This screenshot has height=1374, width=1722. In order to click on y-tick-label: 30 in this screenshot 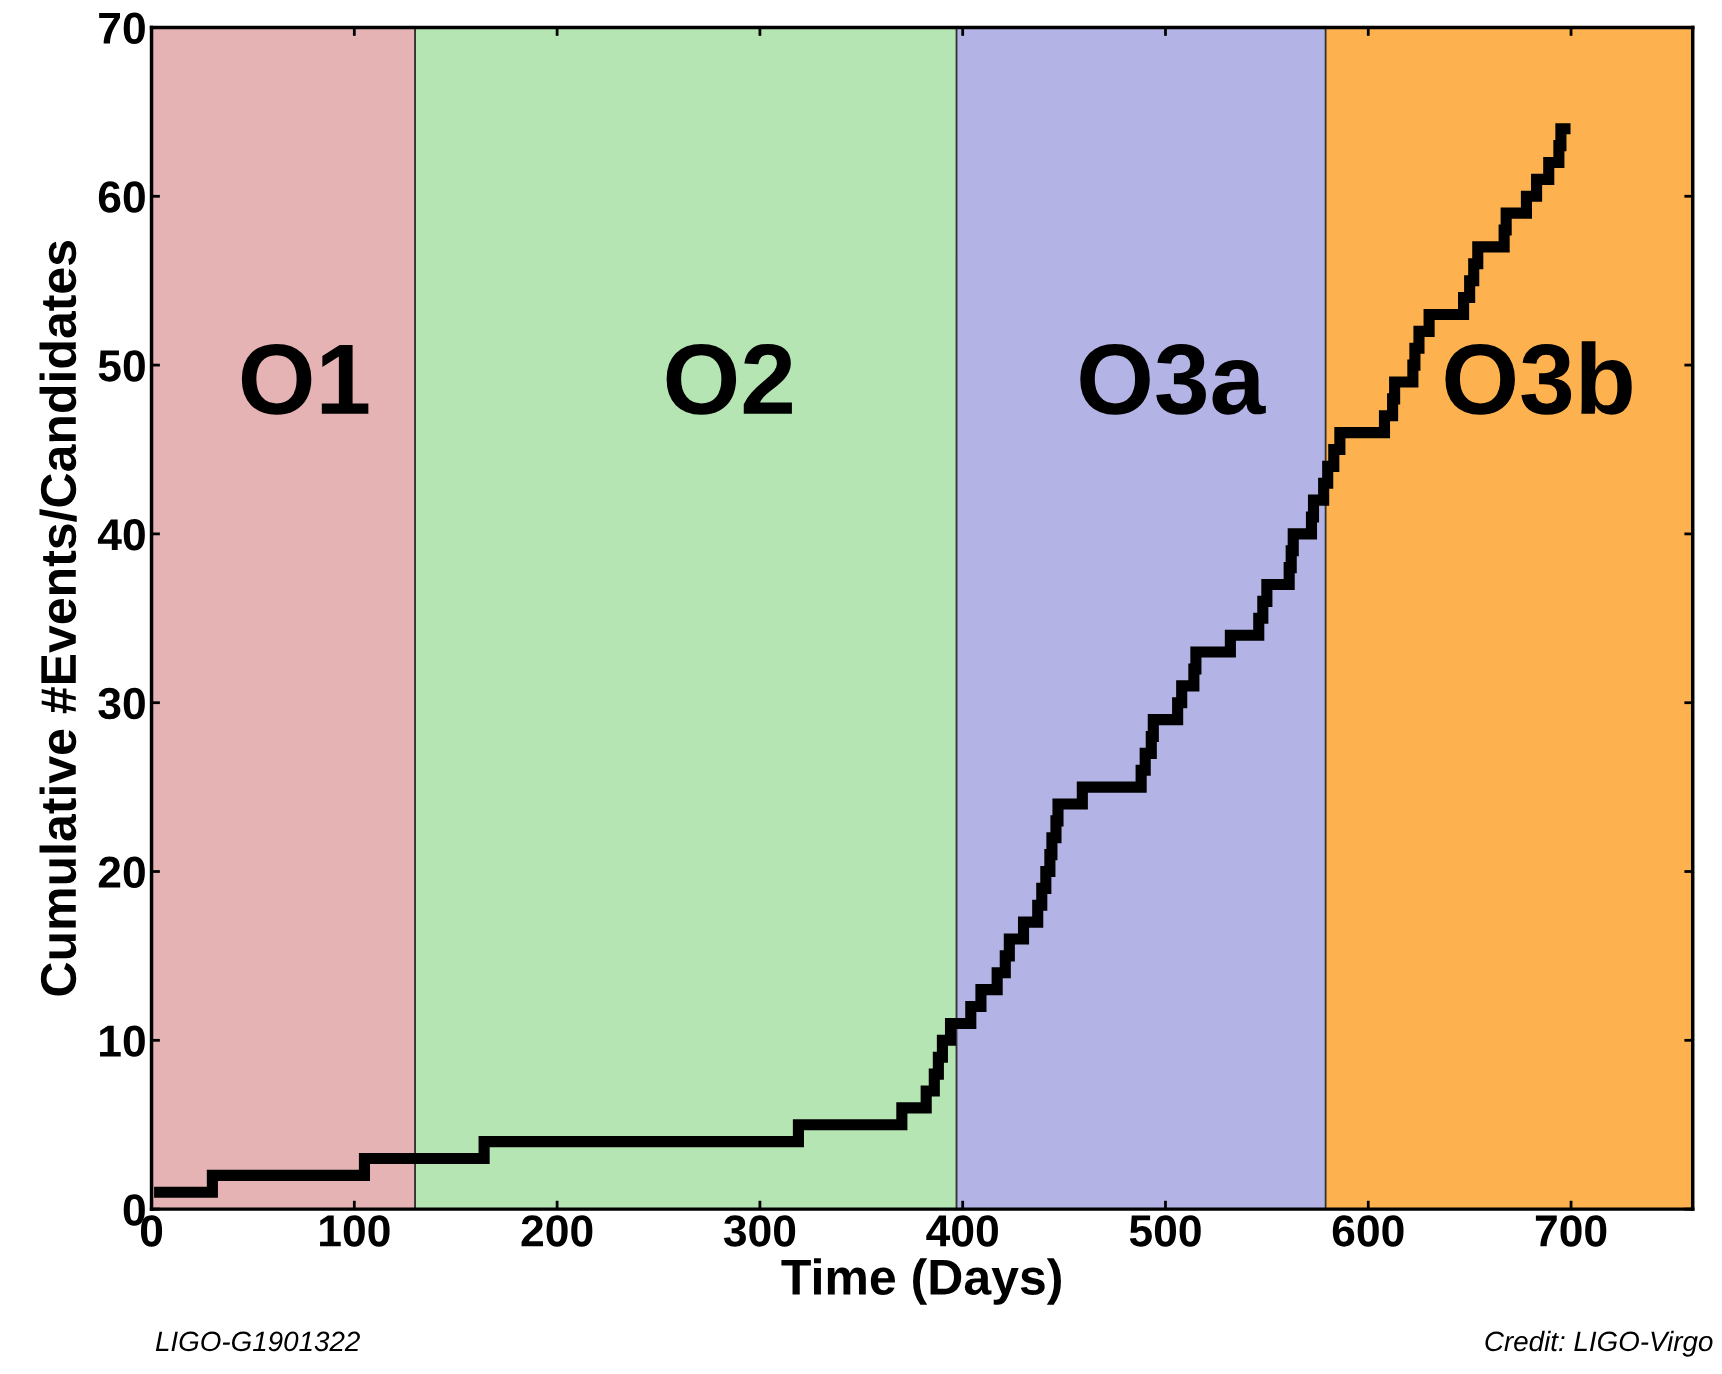, I will do `click(121, 703)`.